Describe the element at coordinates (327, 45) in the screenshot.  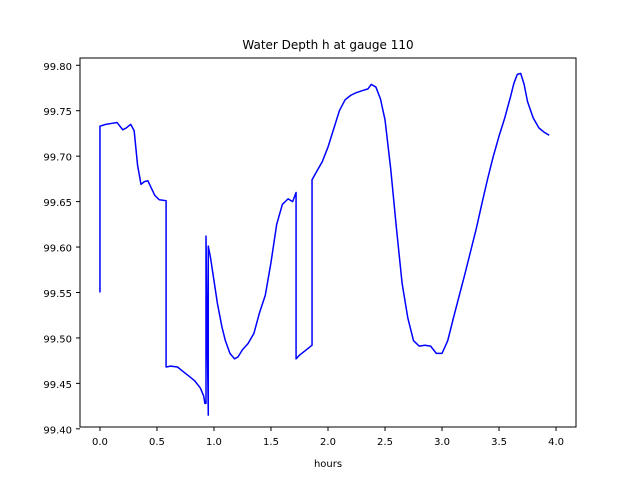
I see `chart-title: Water Depth h at gauge 110` at that location.